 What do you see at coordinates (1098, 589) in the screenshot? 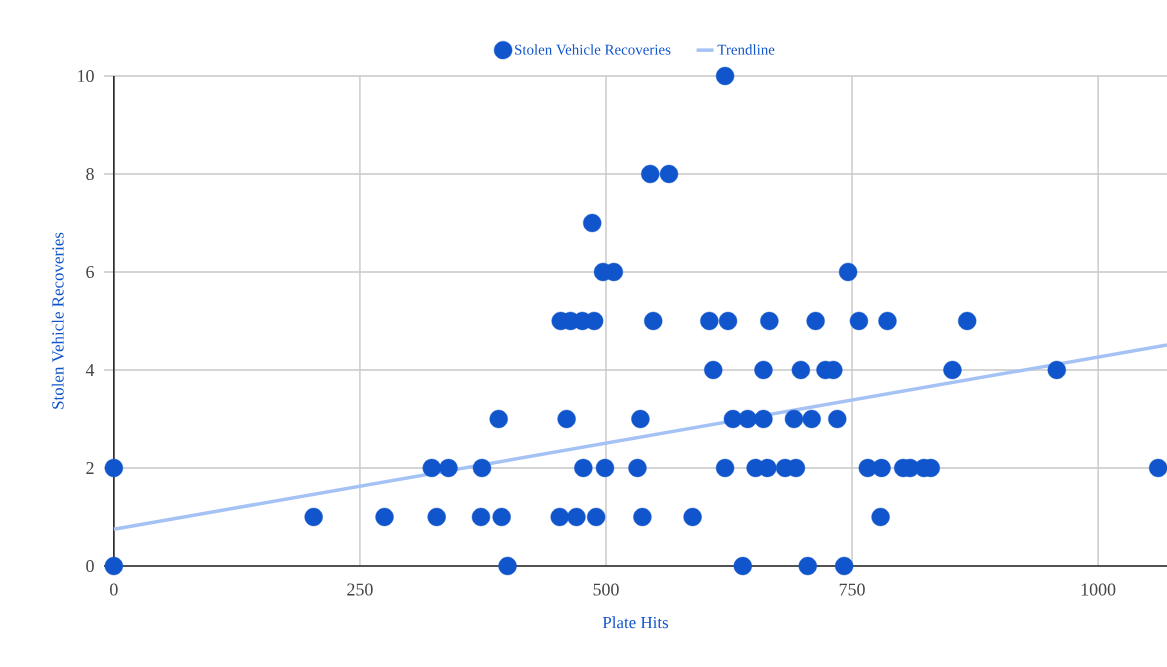
I see `x-tick-label: 1000` at bounding box center [1098, 589].